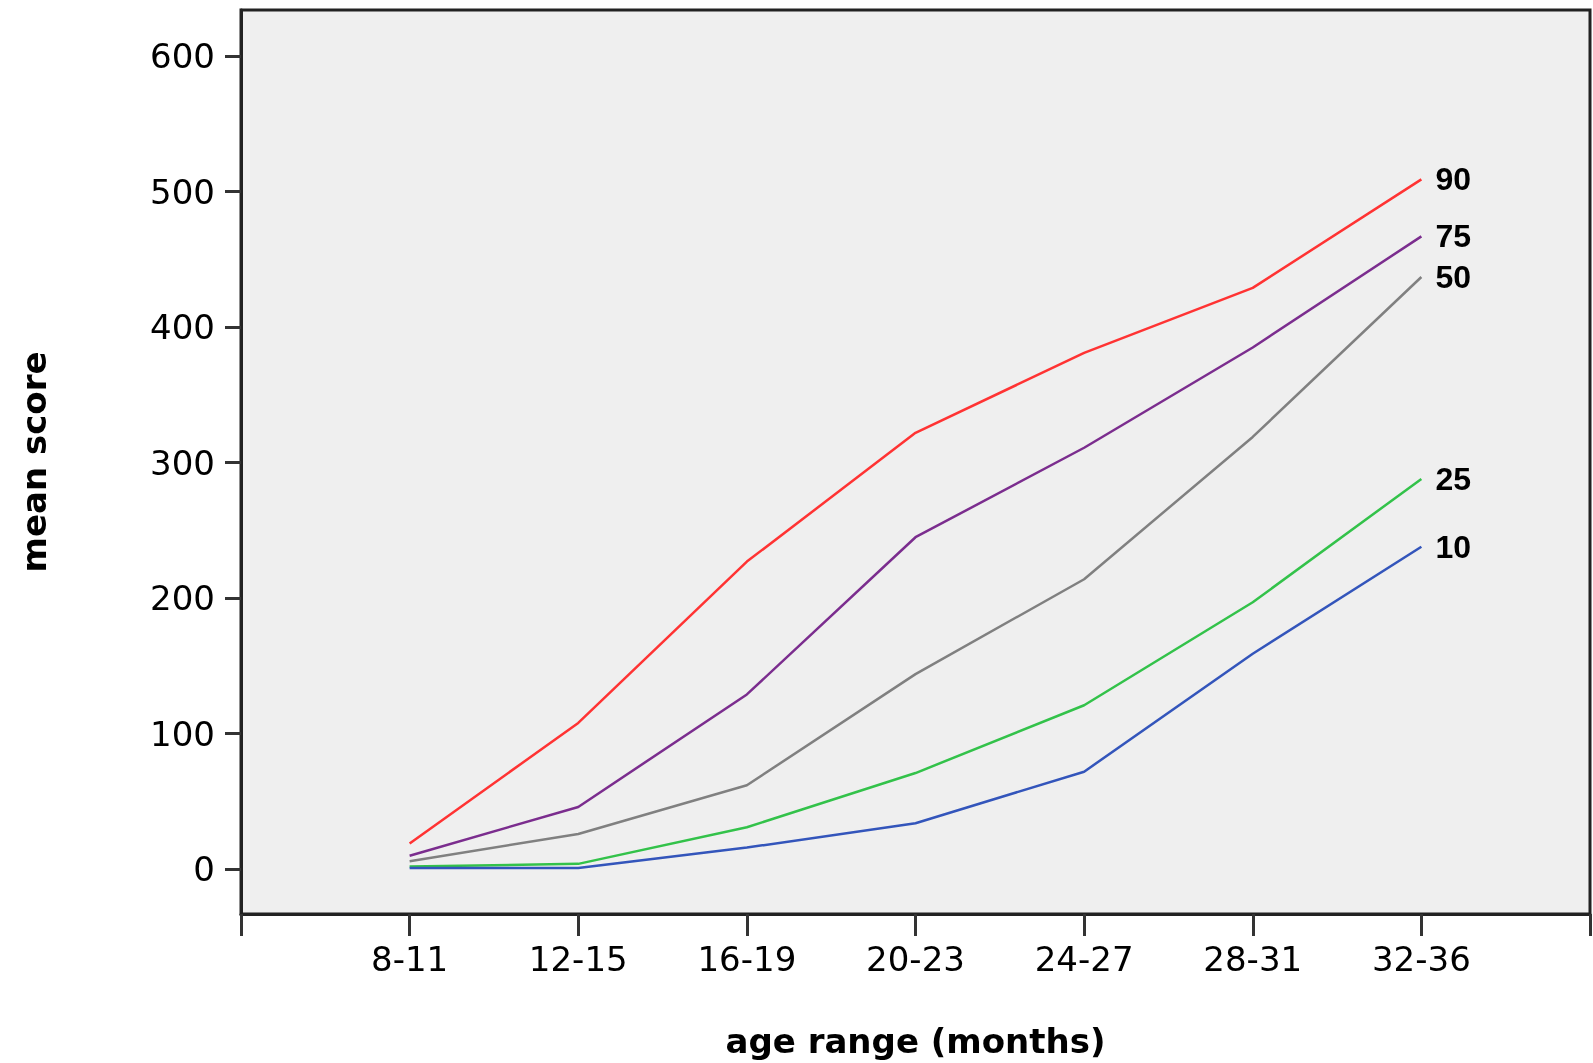  What do you see at coordinates (204, 869) in the screenshot?
I see `y-tick-label: 0` at bounding box center [204, 869].